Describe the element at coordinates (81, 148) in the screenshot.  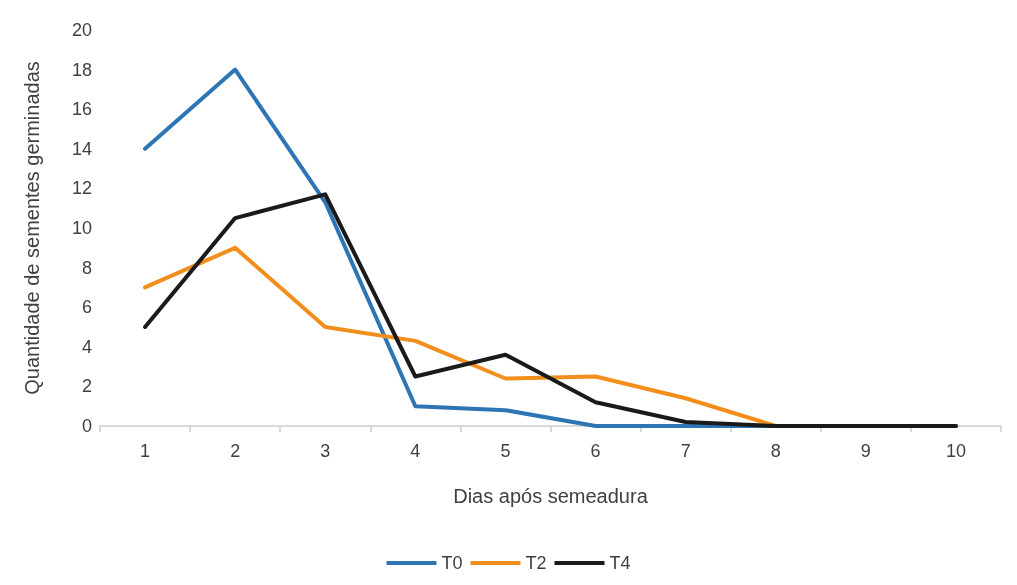
I see `y-tick-label: 14` at that location.